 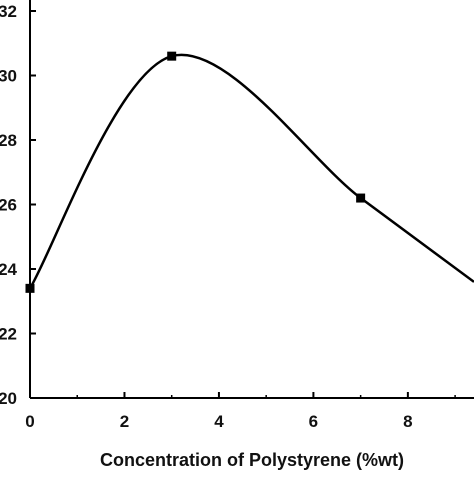 I want to click on y-tick-label: 22, so click(x=8, y=334).